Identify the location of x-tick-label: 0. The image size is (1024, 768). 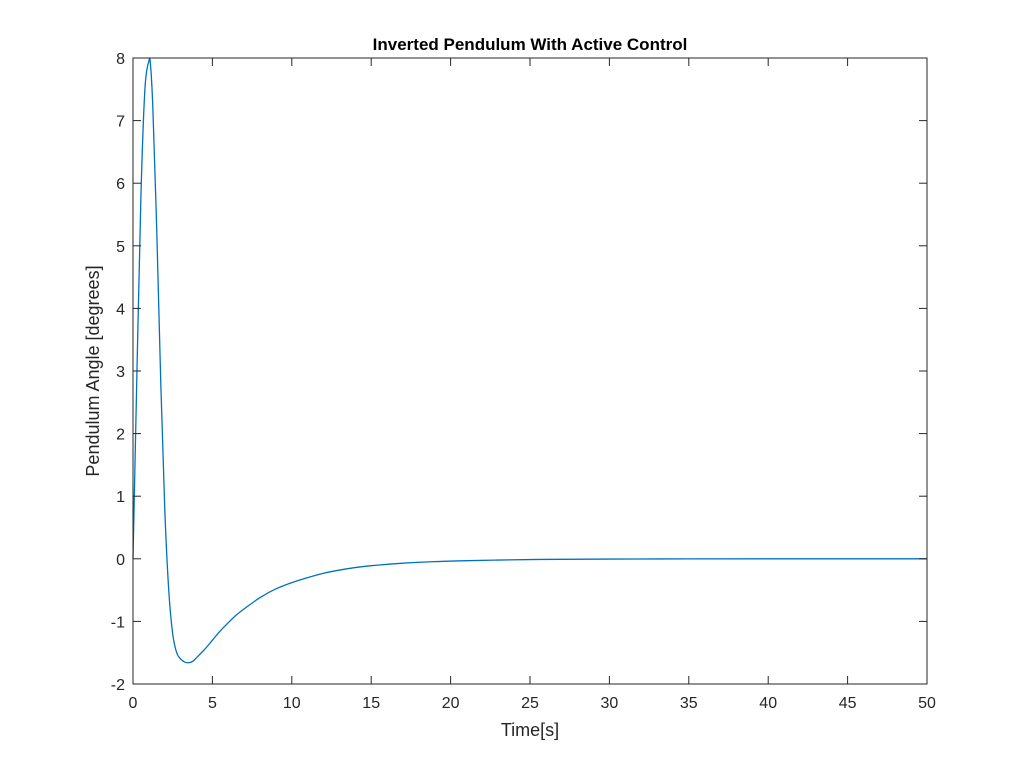
(133, 703).